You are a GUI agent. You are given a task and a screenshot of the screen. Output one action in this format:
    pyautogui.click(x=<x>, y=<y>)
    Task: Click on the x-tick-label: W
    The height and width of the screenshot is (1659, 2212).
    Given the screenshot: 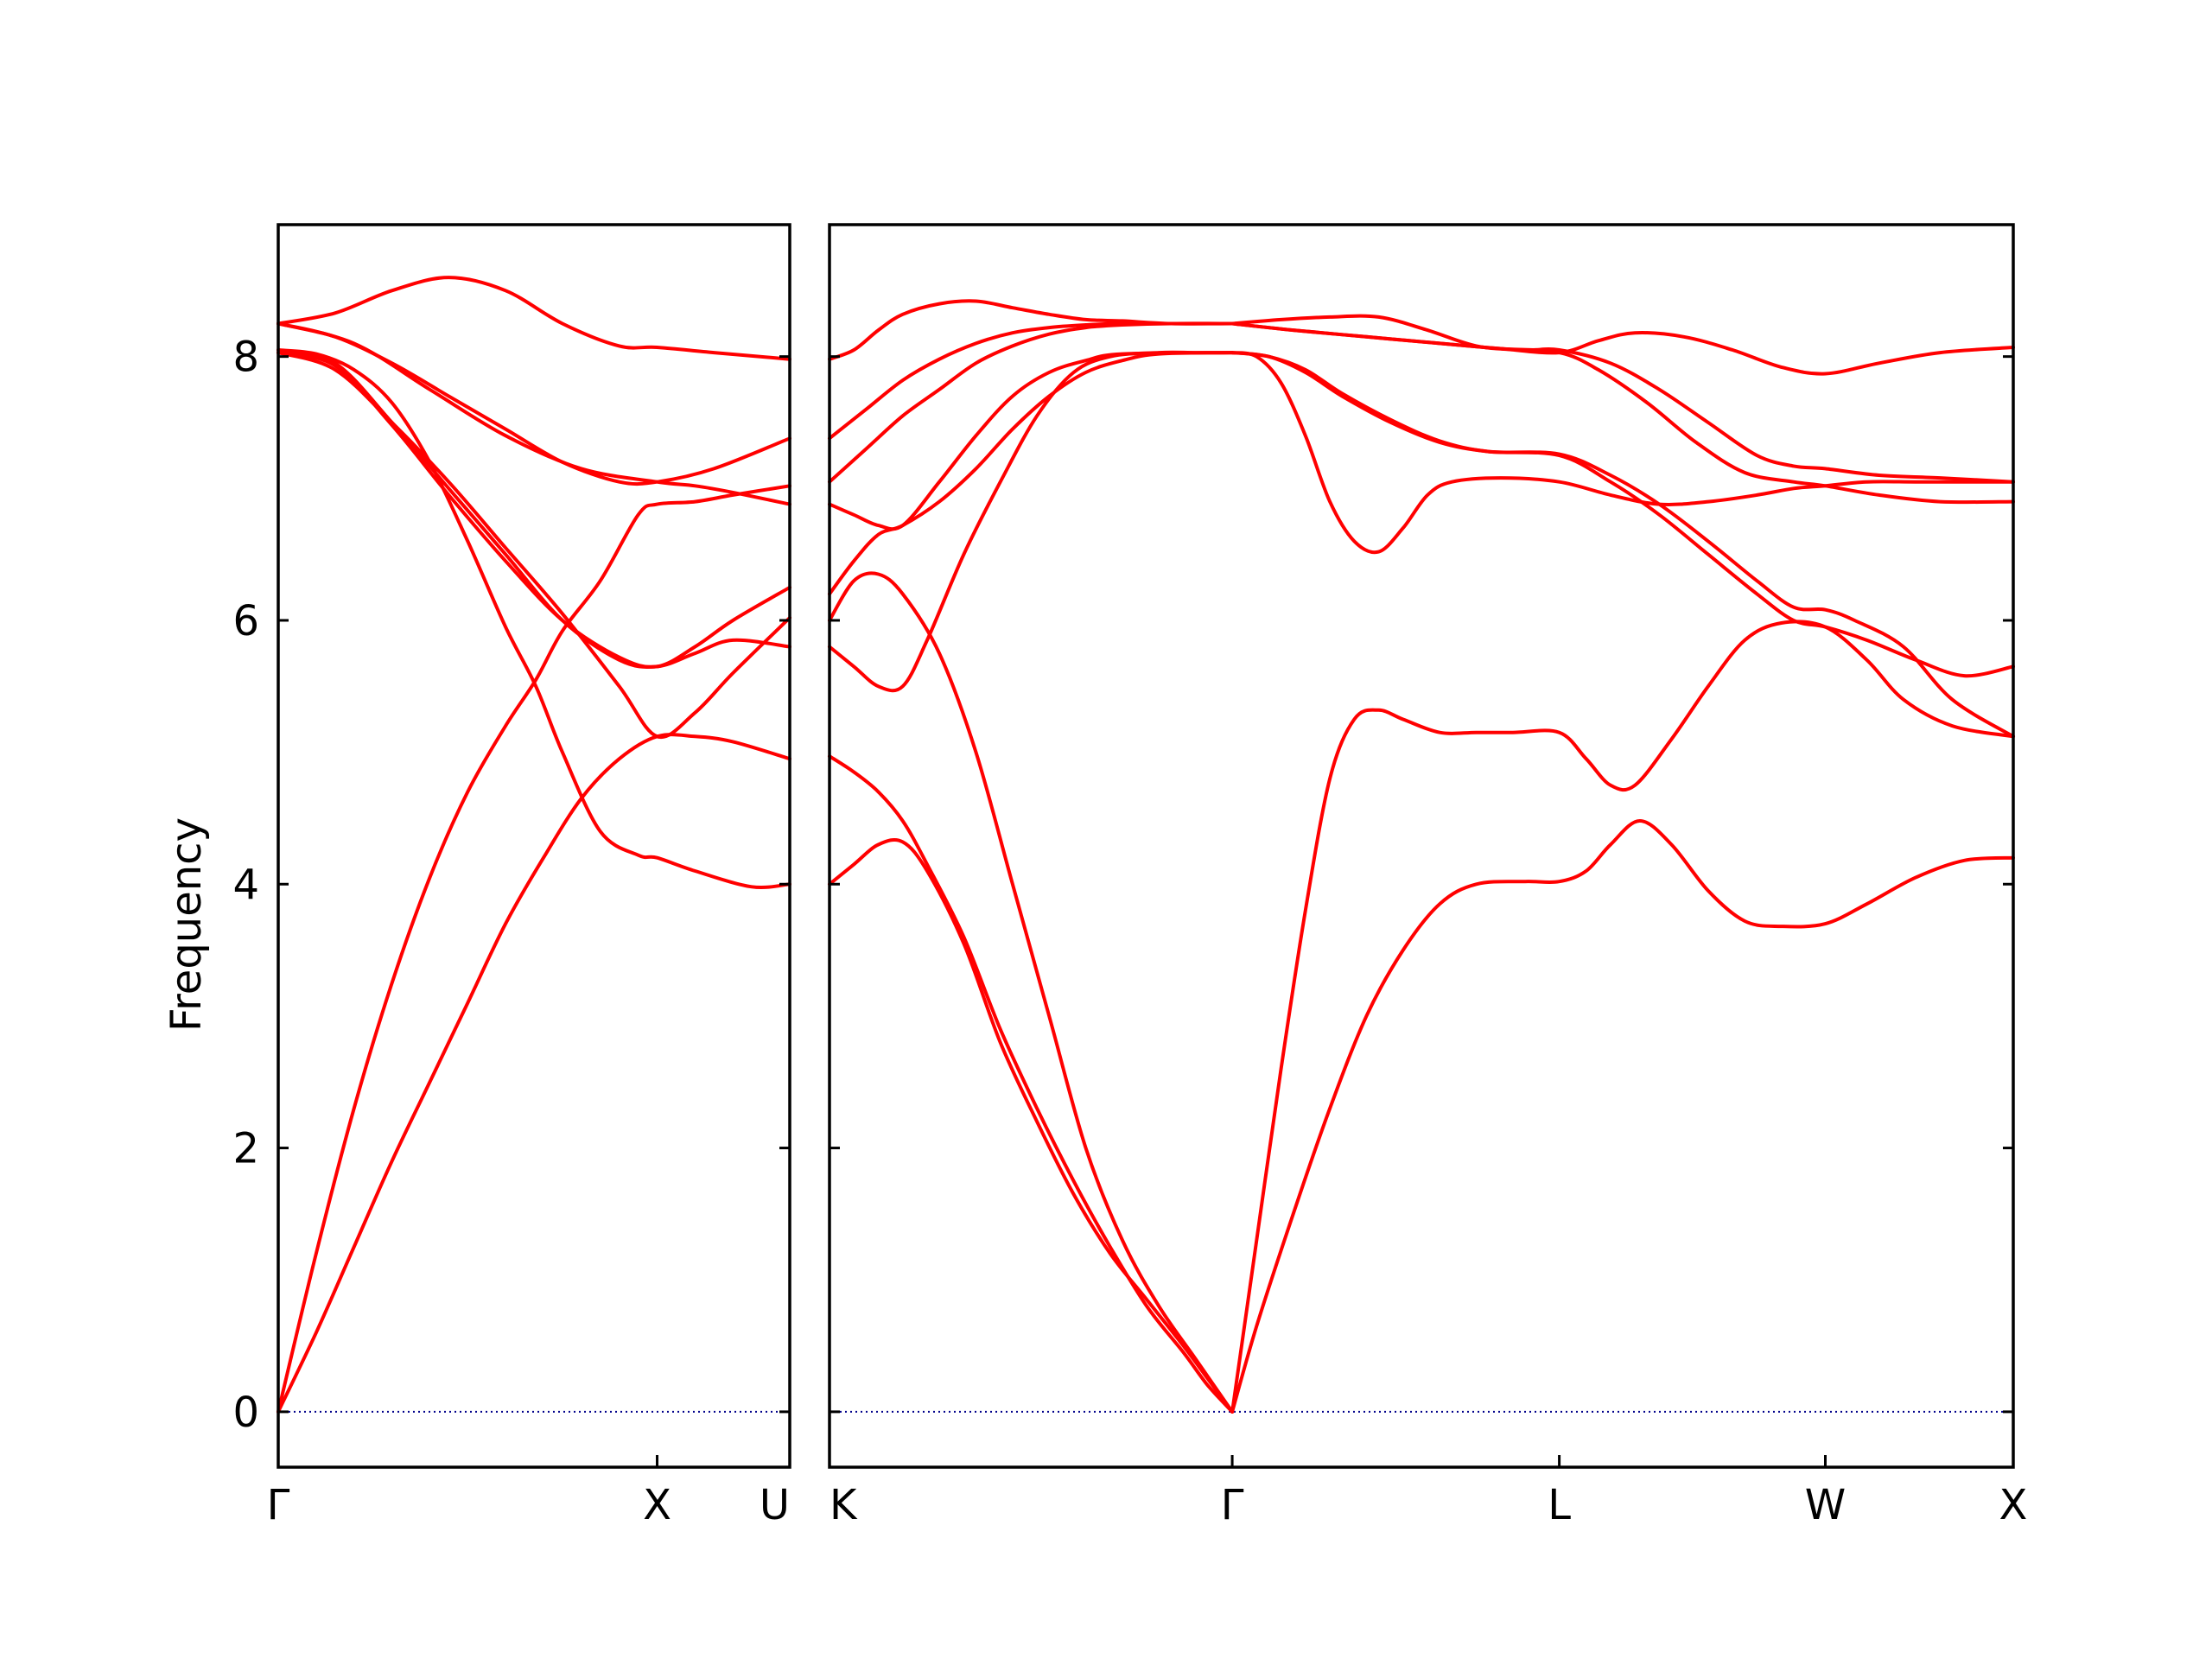 What is the action you would take?
    pyautogui.click(x=1825, y=1505)
    